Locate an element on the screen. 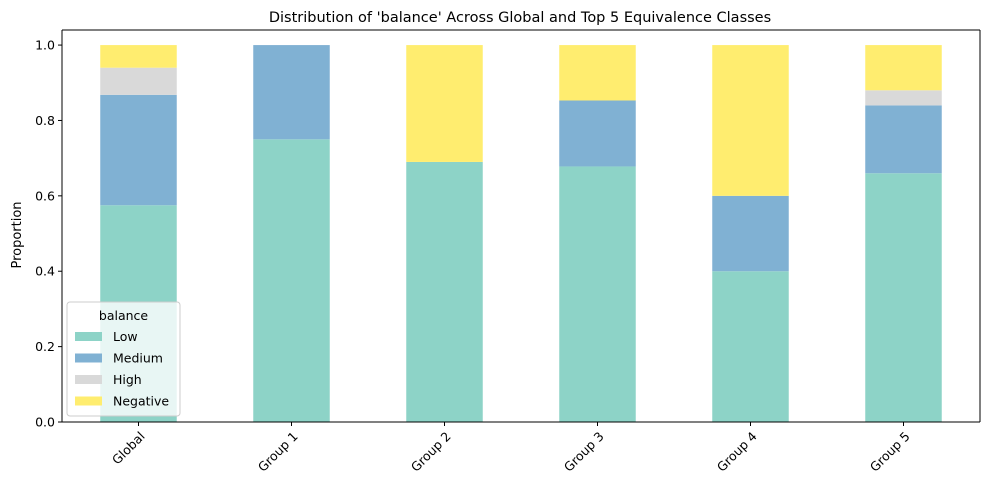  legend-label-negative: Negative is located at coordinates (141, 401).